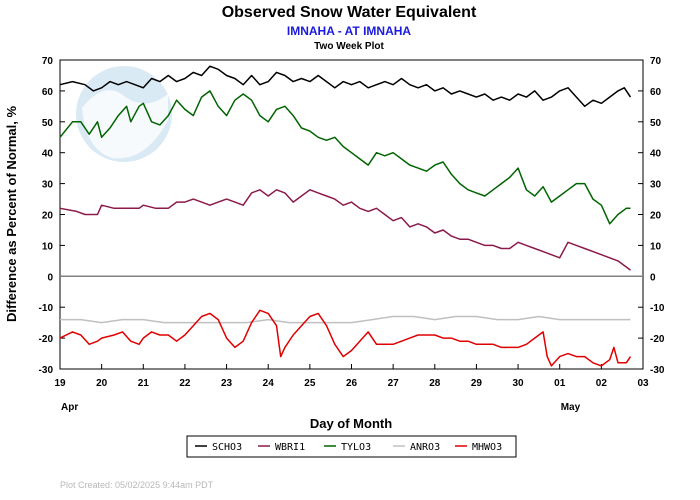  I want to click on plot-created-footer: Plot Created: 05/02/2025 9:44am PDT, so click(137, 485).